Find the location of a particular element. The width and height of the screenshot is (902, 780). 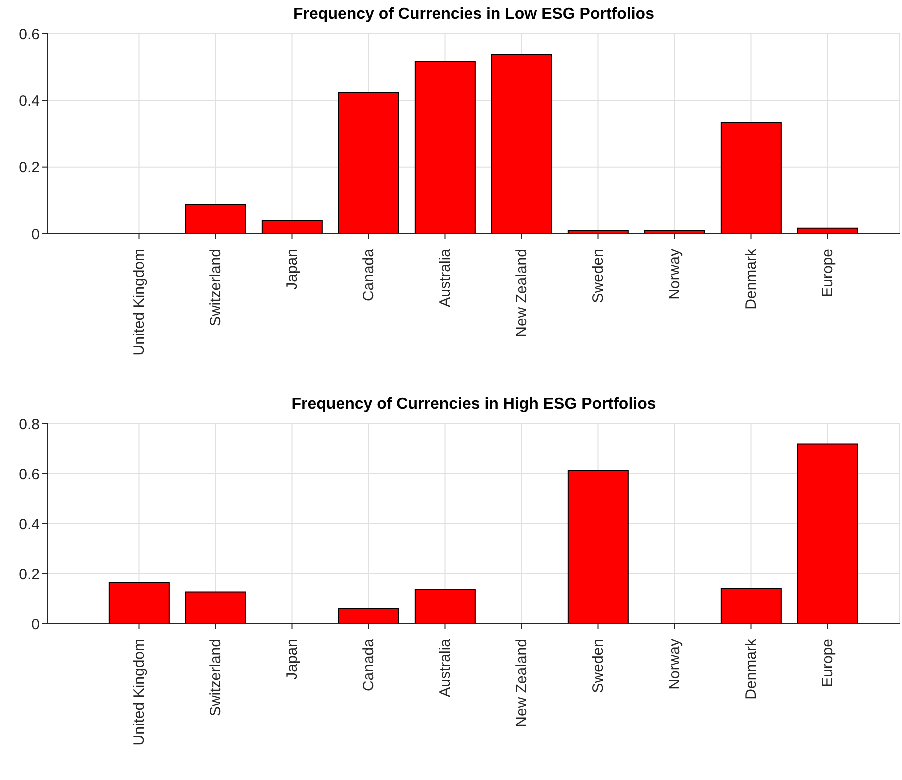

chart-title: Frequency of Currencies in Low ESG Portfolios is located at coordinates (474, 15).